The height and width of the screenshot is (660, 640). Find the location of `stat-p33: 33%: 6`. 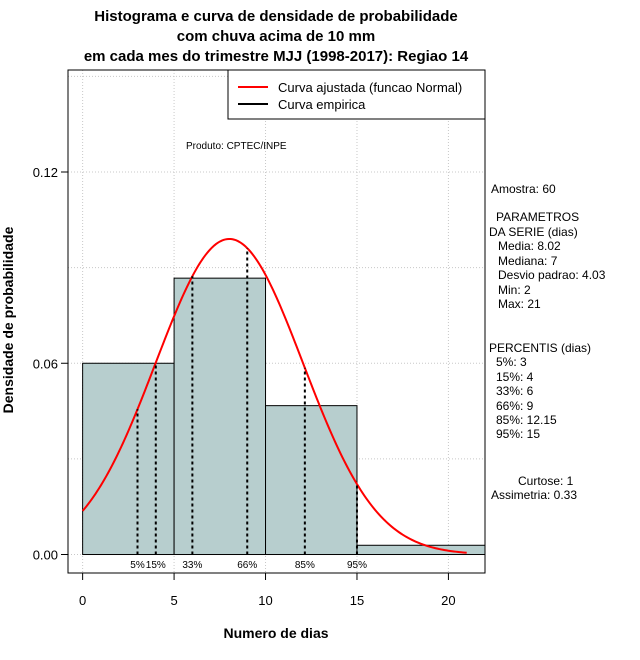

stat-p33: 33%: 6 is located at coordinates (515, 391).